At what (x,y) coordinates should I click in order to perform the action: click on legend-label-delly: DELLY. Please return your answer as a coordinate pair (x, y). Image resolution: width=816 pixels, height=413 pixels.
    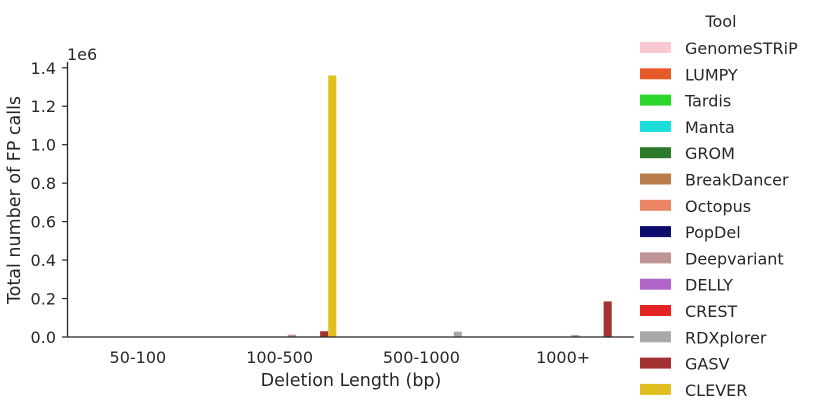
    Looking at the image, I should click on (709, 285).